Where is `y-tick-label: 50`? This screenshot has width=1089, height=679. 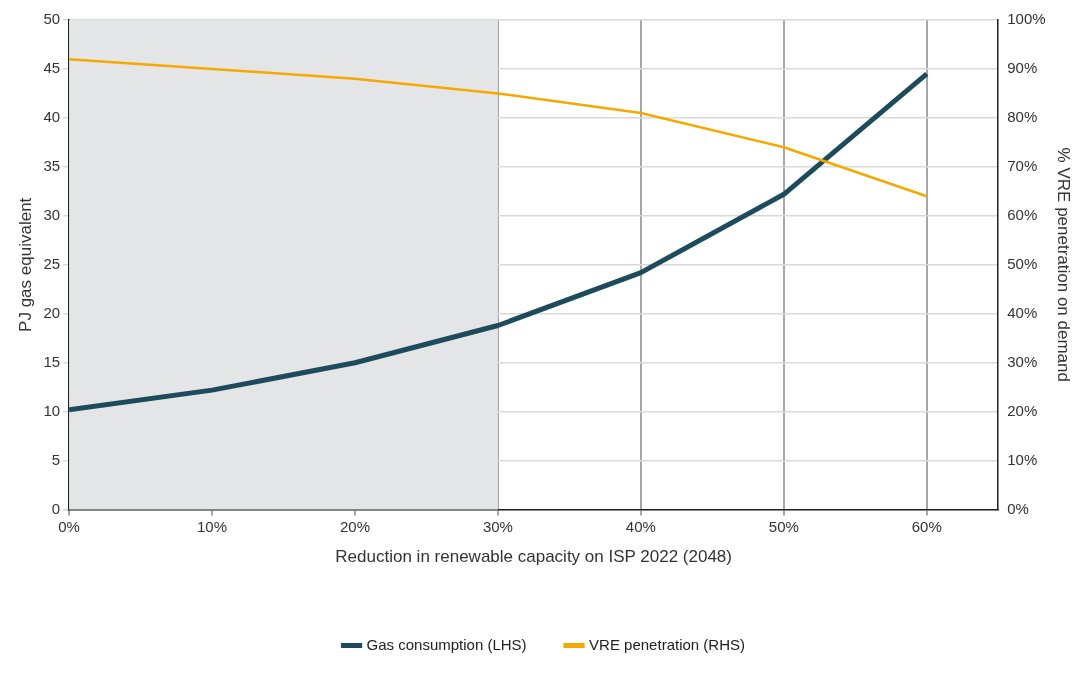
y-tick-label: 50 is located at coordinates (52, 19).